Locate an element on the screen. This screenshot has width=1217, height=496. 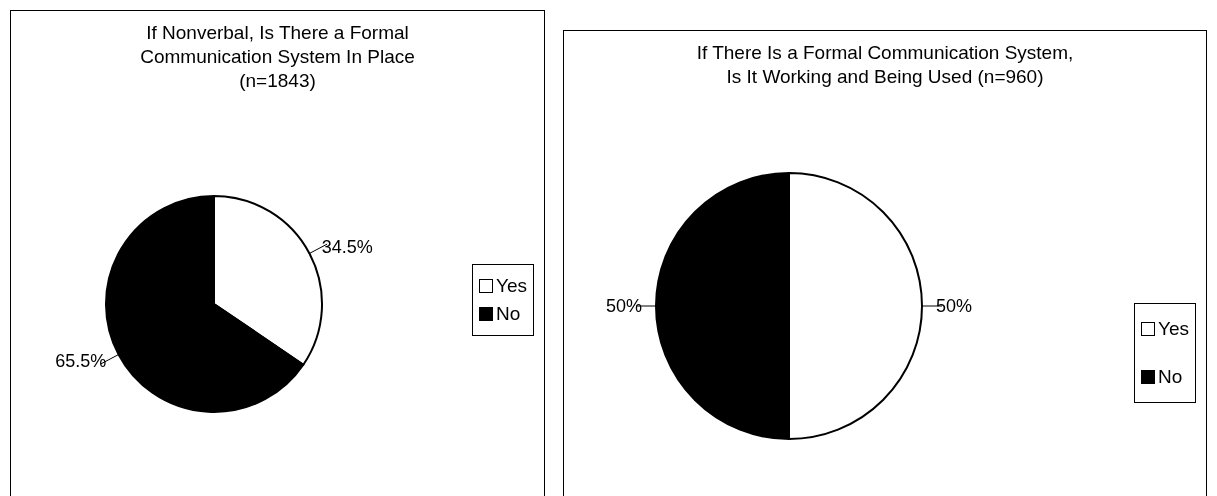
chart-title: If Nonverbal, Is There a Formal Communication System In Place (n=1843) is located at coordinates (277, 57).